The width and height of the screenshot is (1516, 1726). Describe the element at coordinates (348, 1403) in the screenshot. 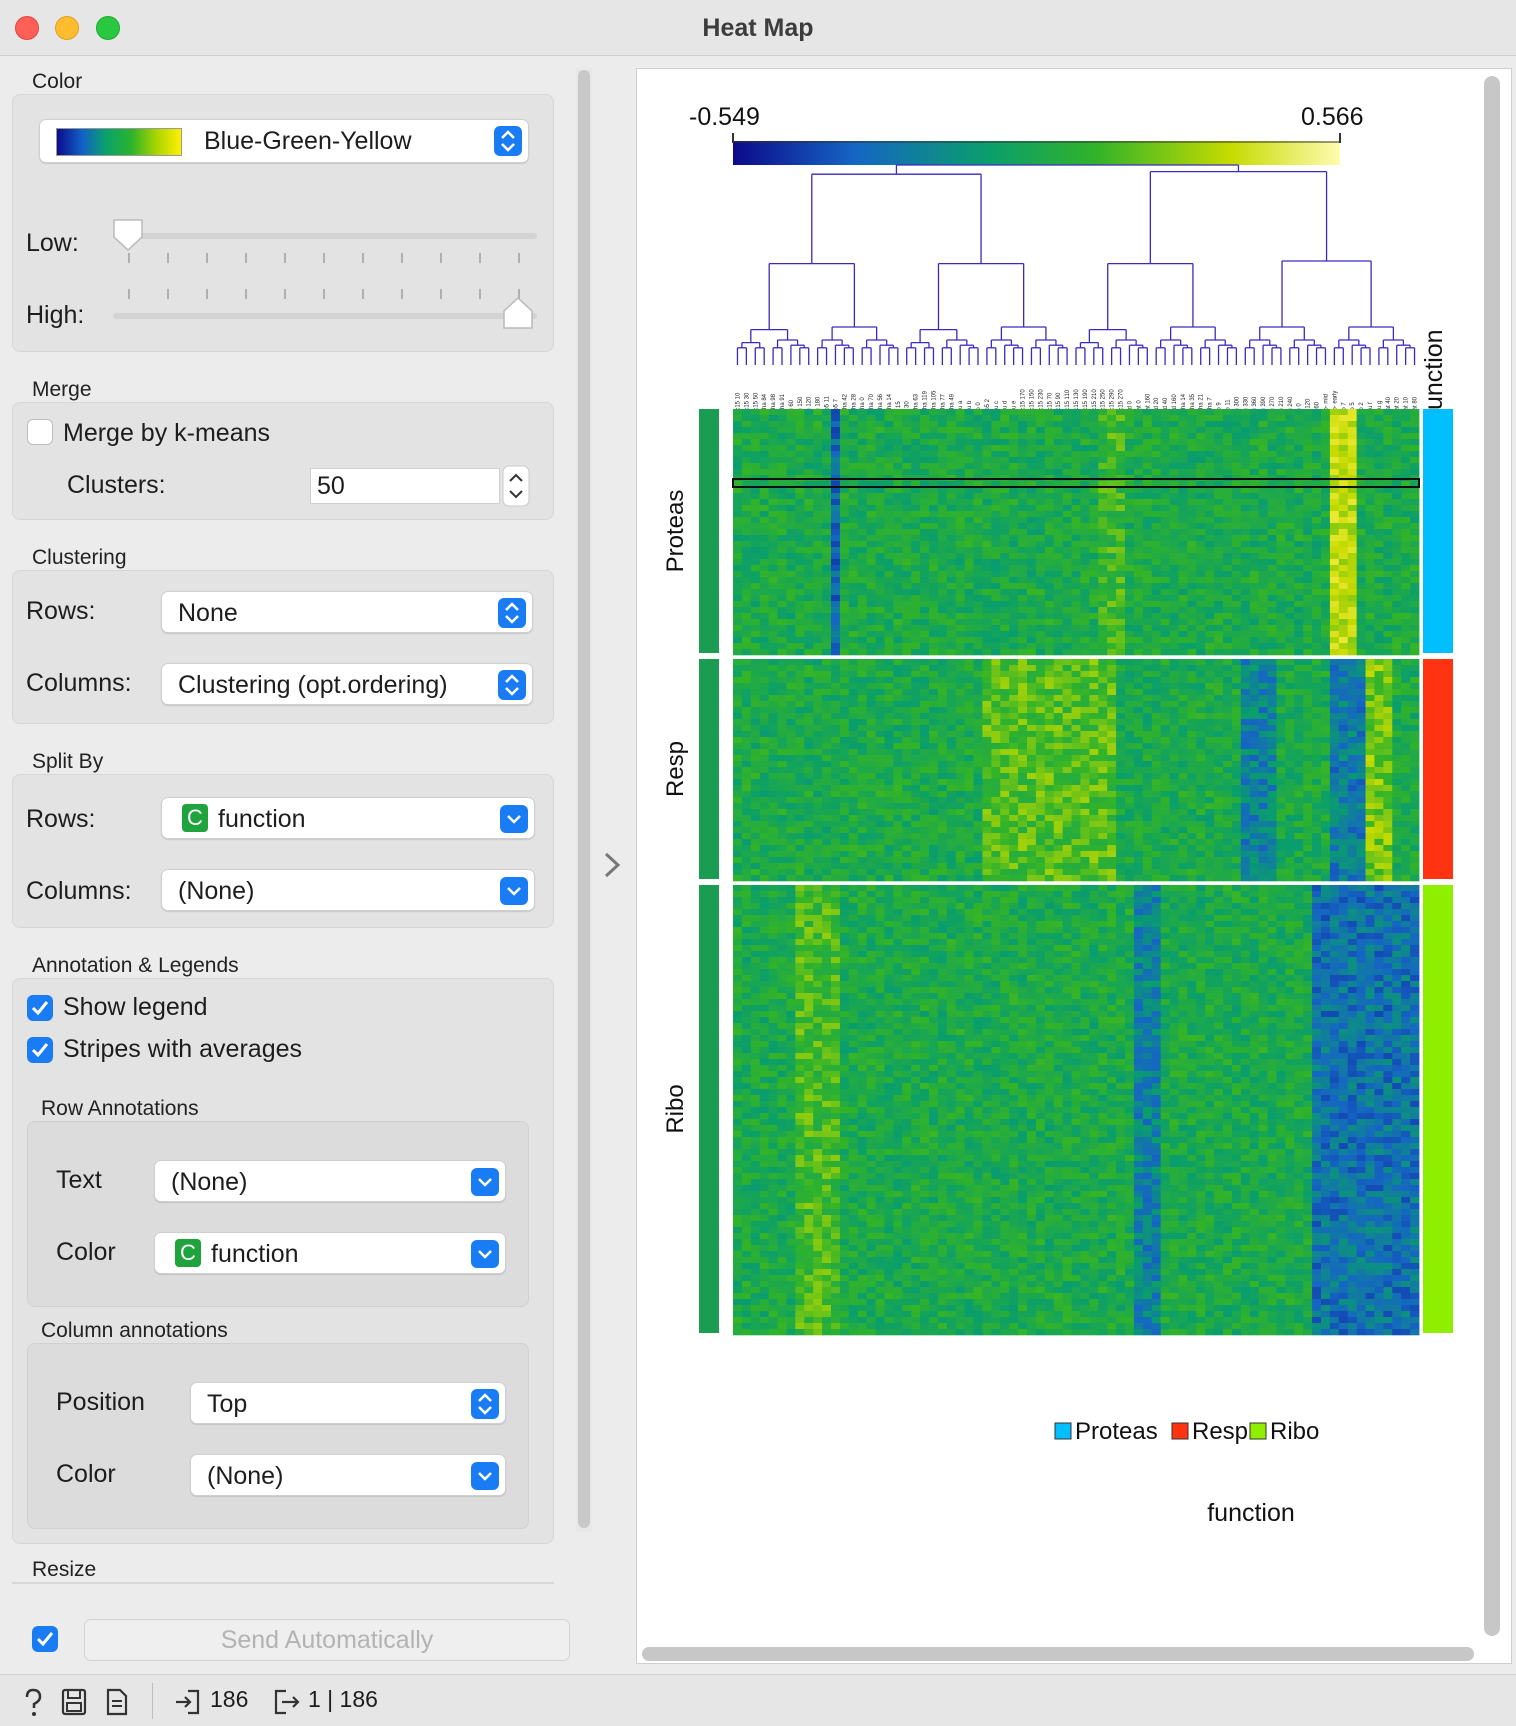

I see `position-combo: Top` at that location.